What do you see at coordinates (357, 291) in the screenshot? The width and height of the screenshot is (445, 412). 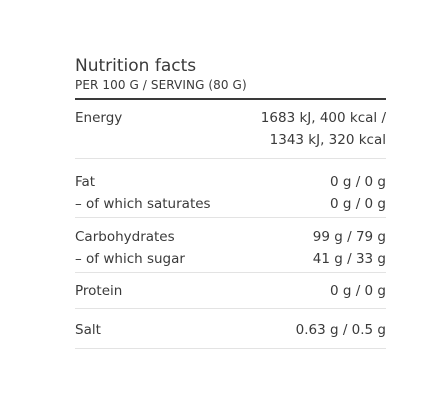 I see `protein-value: 0 g / 0 g` at bounding box center [357, 291].